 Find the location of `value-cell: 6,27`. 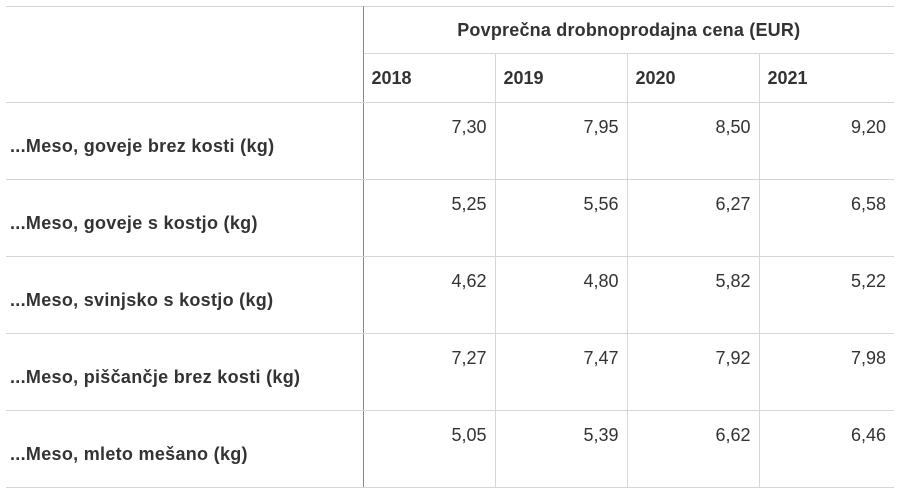

value-cell: 6,27 is located at coordinates (693, 218).